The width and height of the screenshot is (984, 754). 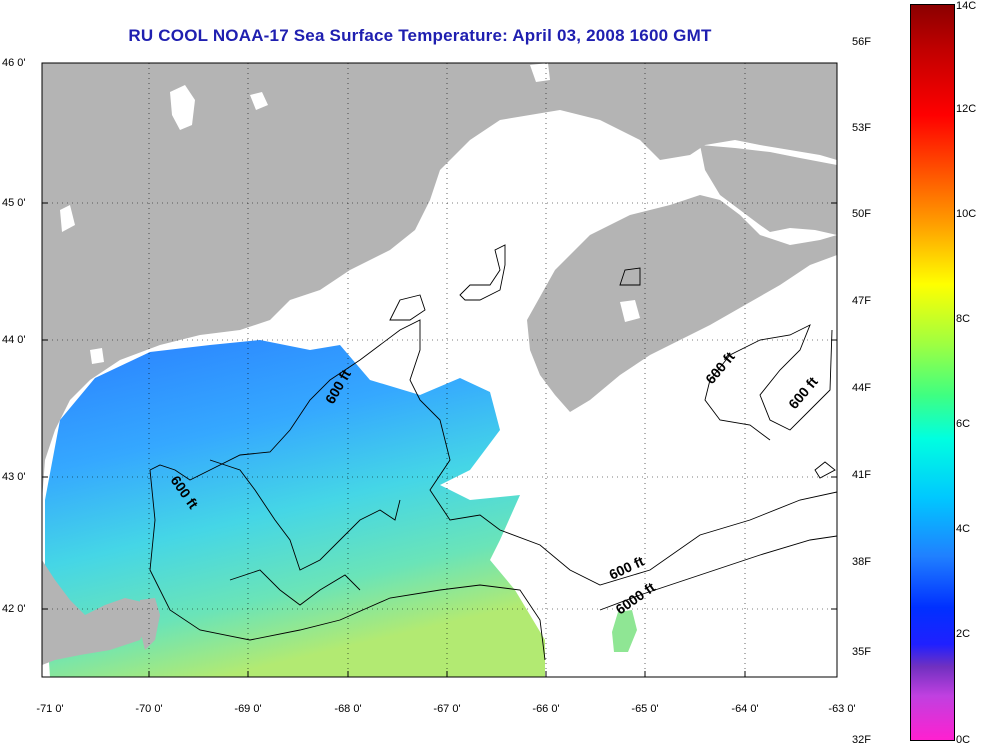 I want to click on colorbar-fahrenheit-label: 44F, so click(x=861, y=388).